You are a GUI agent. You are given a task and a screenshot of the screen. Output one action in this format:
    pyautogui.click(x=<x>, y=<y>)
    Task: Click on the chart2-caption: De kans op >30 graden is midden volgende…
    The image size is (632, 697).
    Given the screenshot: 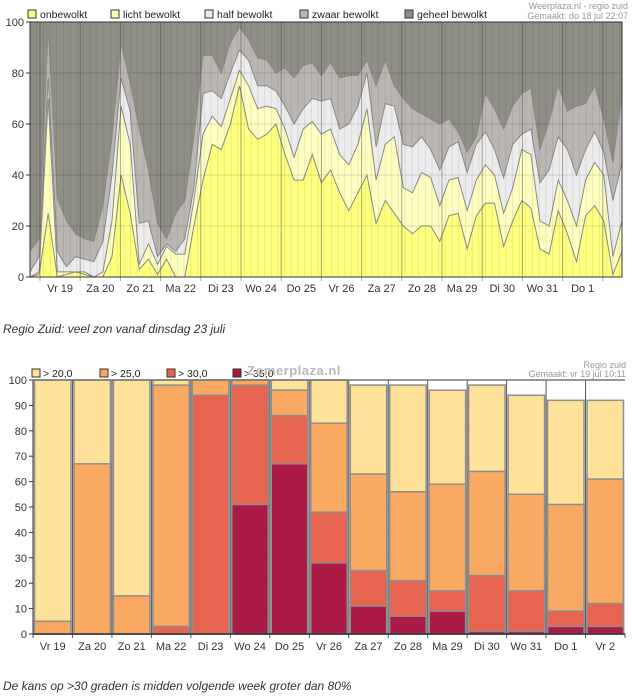 What is the action you would take?
    pyautogui.click(x=177, y=686)
    